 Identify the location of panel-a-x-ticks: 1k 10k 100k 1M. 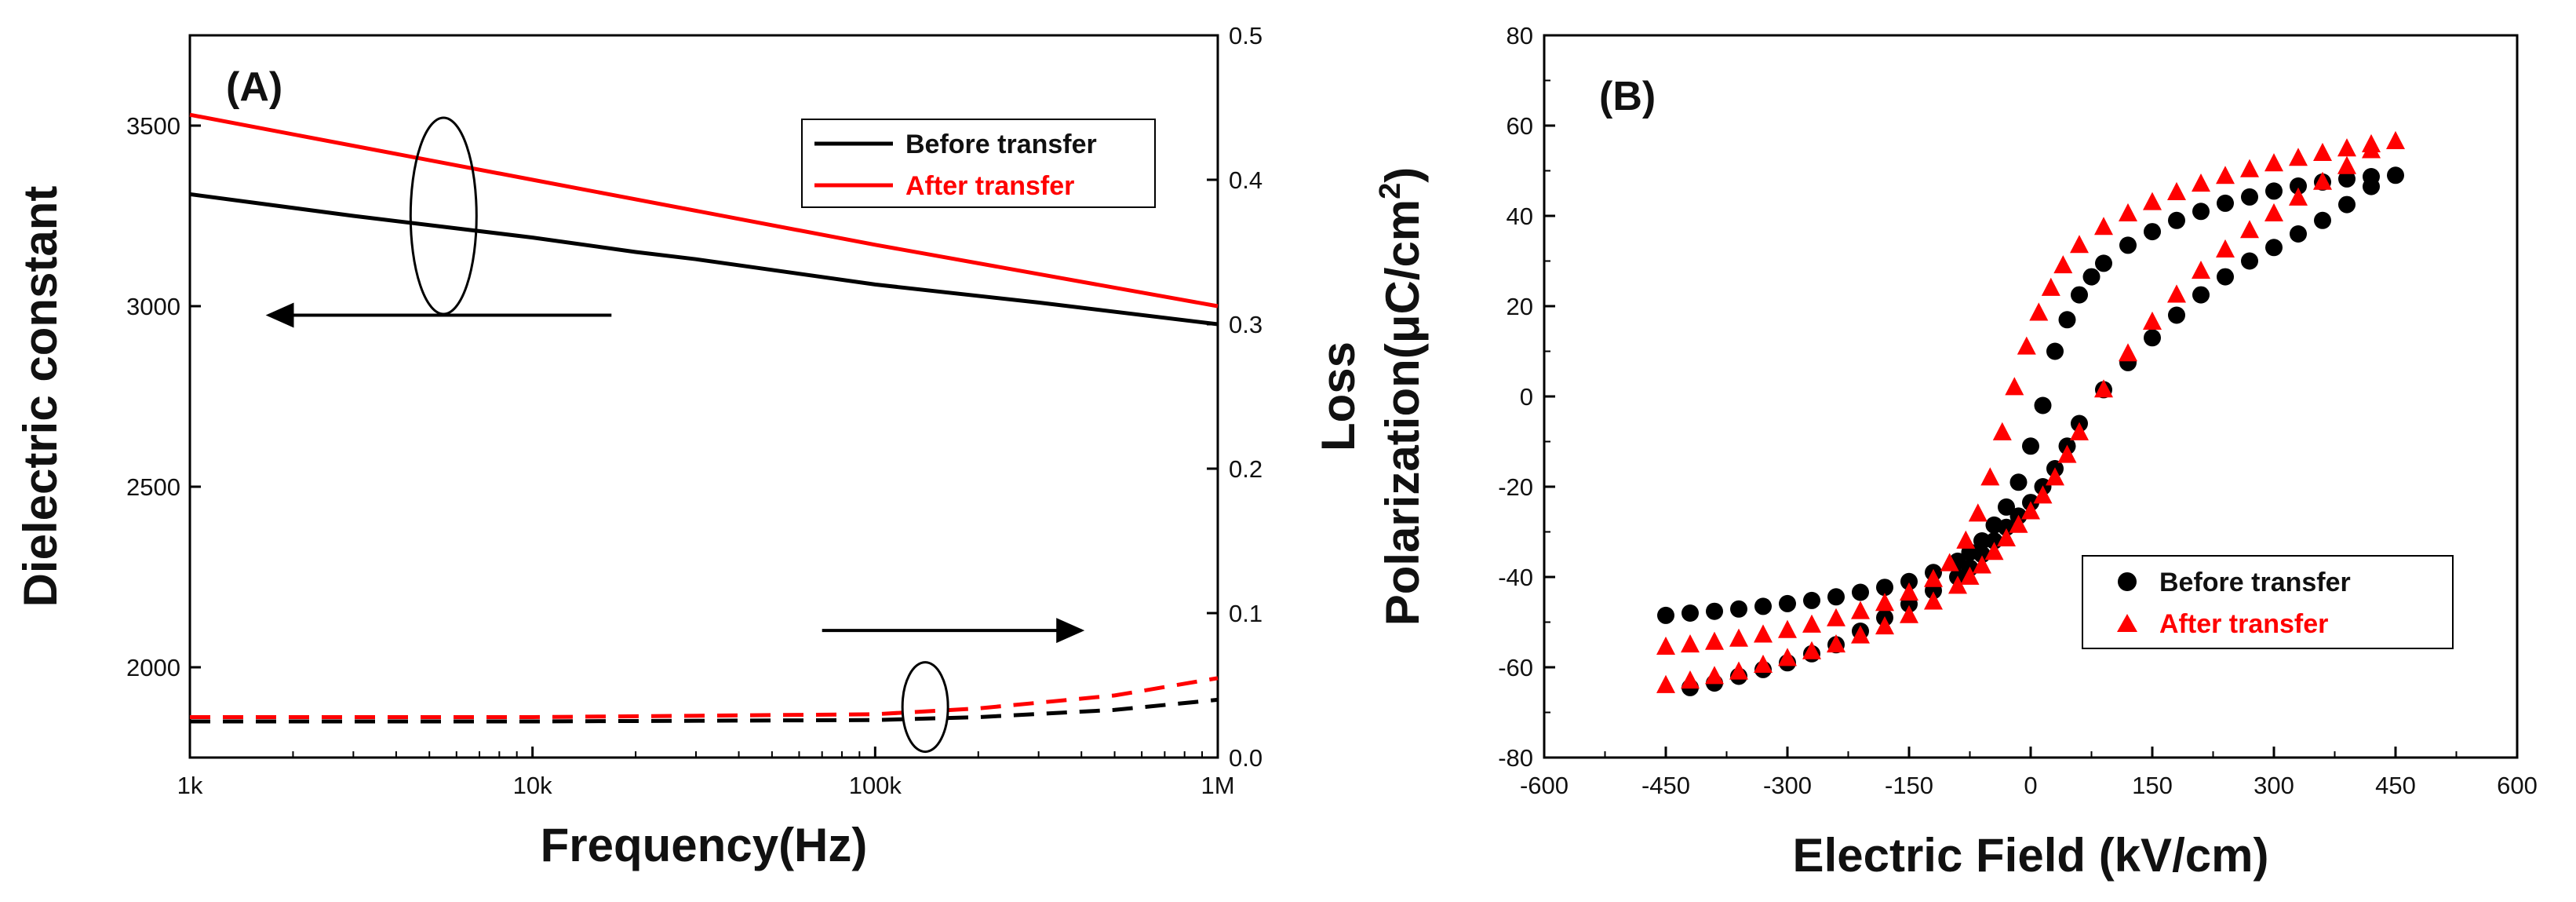
(706, 773).